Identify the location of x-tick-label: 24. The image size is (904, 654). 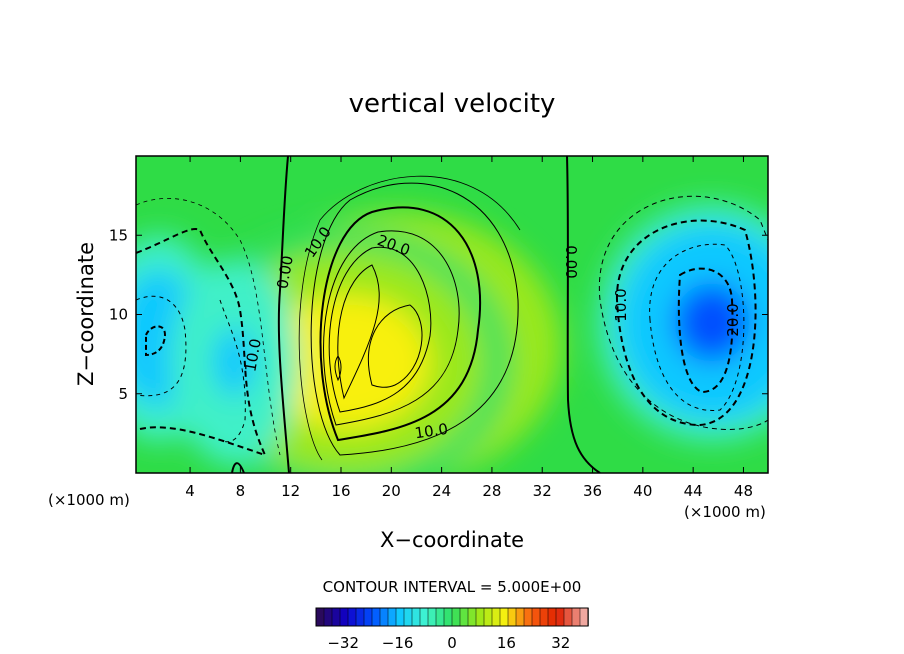
(441, 491).